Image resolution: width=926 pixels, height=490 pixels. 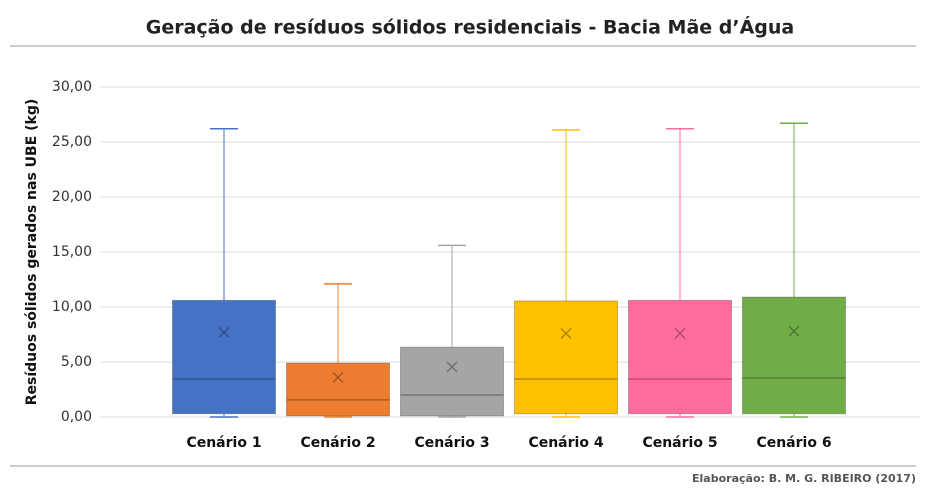 What do you see at coordinates (451, 443) in the screenshot?
I see `x-tick-label: Cenário 3` at bounding box center [451, 443].